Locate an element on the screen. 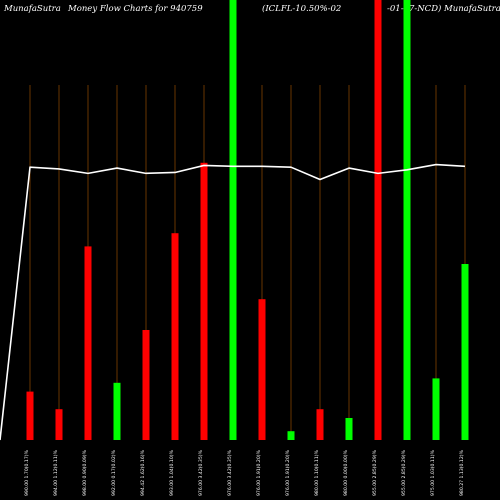  x-tick-label: 990.00 1.70(0.17)% is located at coordinates (27, 472).